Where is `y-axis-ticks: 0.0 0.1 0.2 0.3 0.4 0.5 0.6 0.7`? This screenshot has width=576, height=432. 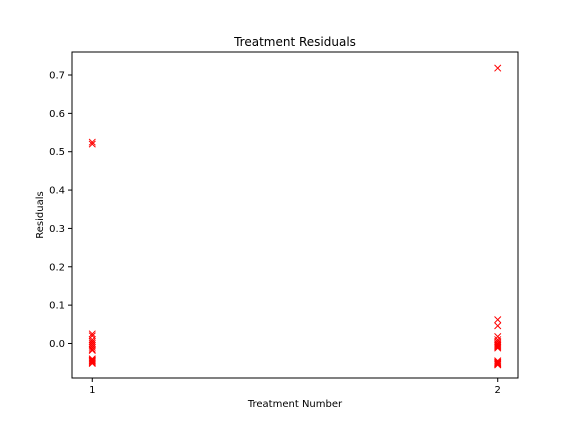
y-axis-ticks: 0.0 0.1 0.2 0.3 0.4 0.5 0.6 0.7 is located at coordinates (60, 210).